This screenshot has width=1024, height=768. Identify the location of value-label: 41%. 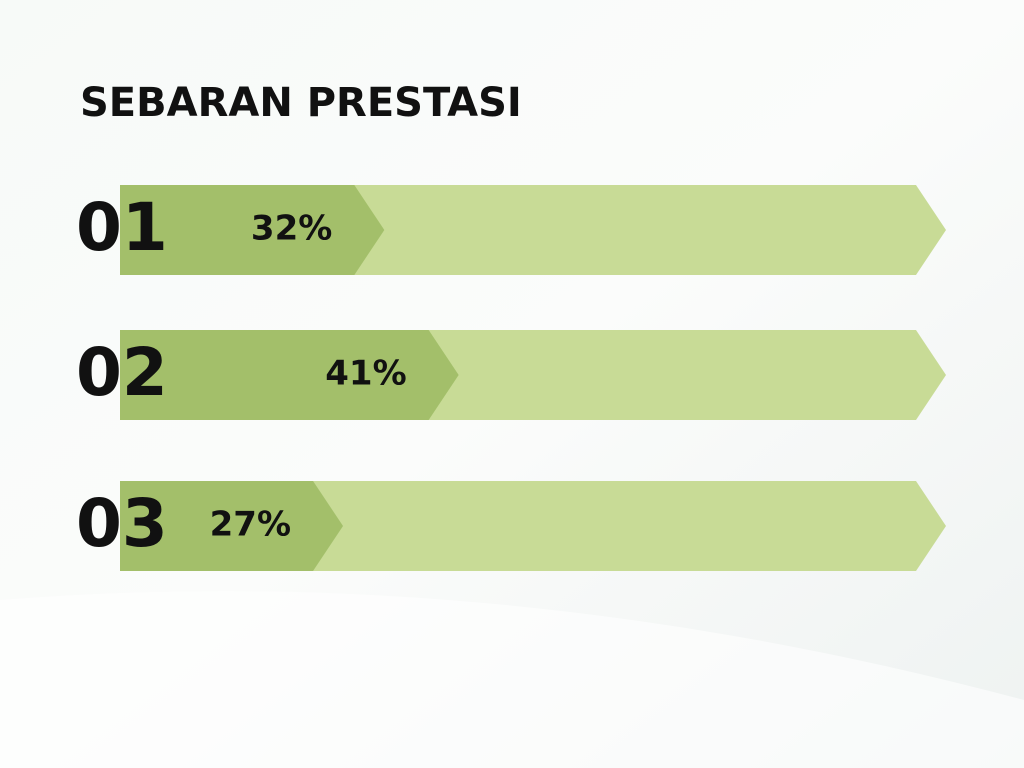
(365, 374).